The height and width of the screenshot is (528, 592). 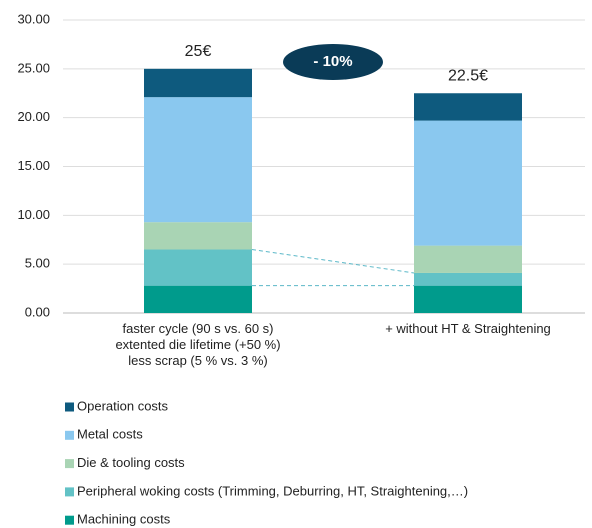 I want to click on y-tick-label: 0.00, so click(x=37, y=311).